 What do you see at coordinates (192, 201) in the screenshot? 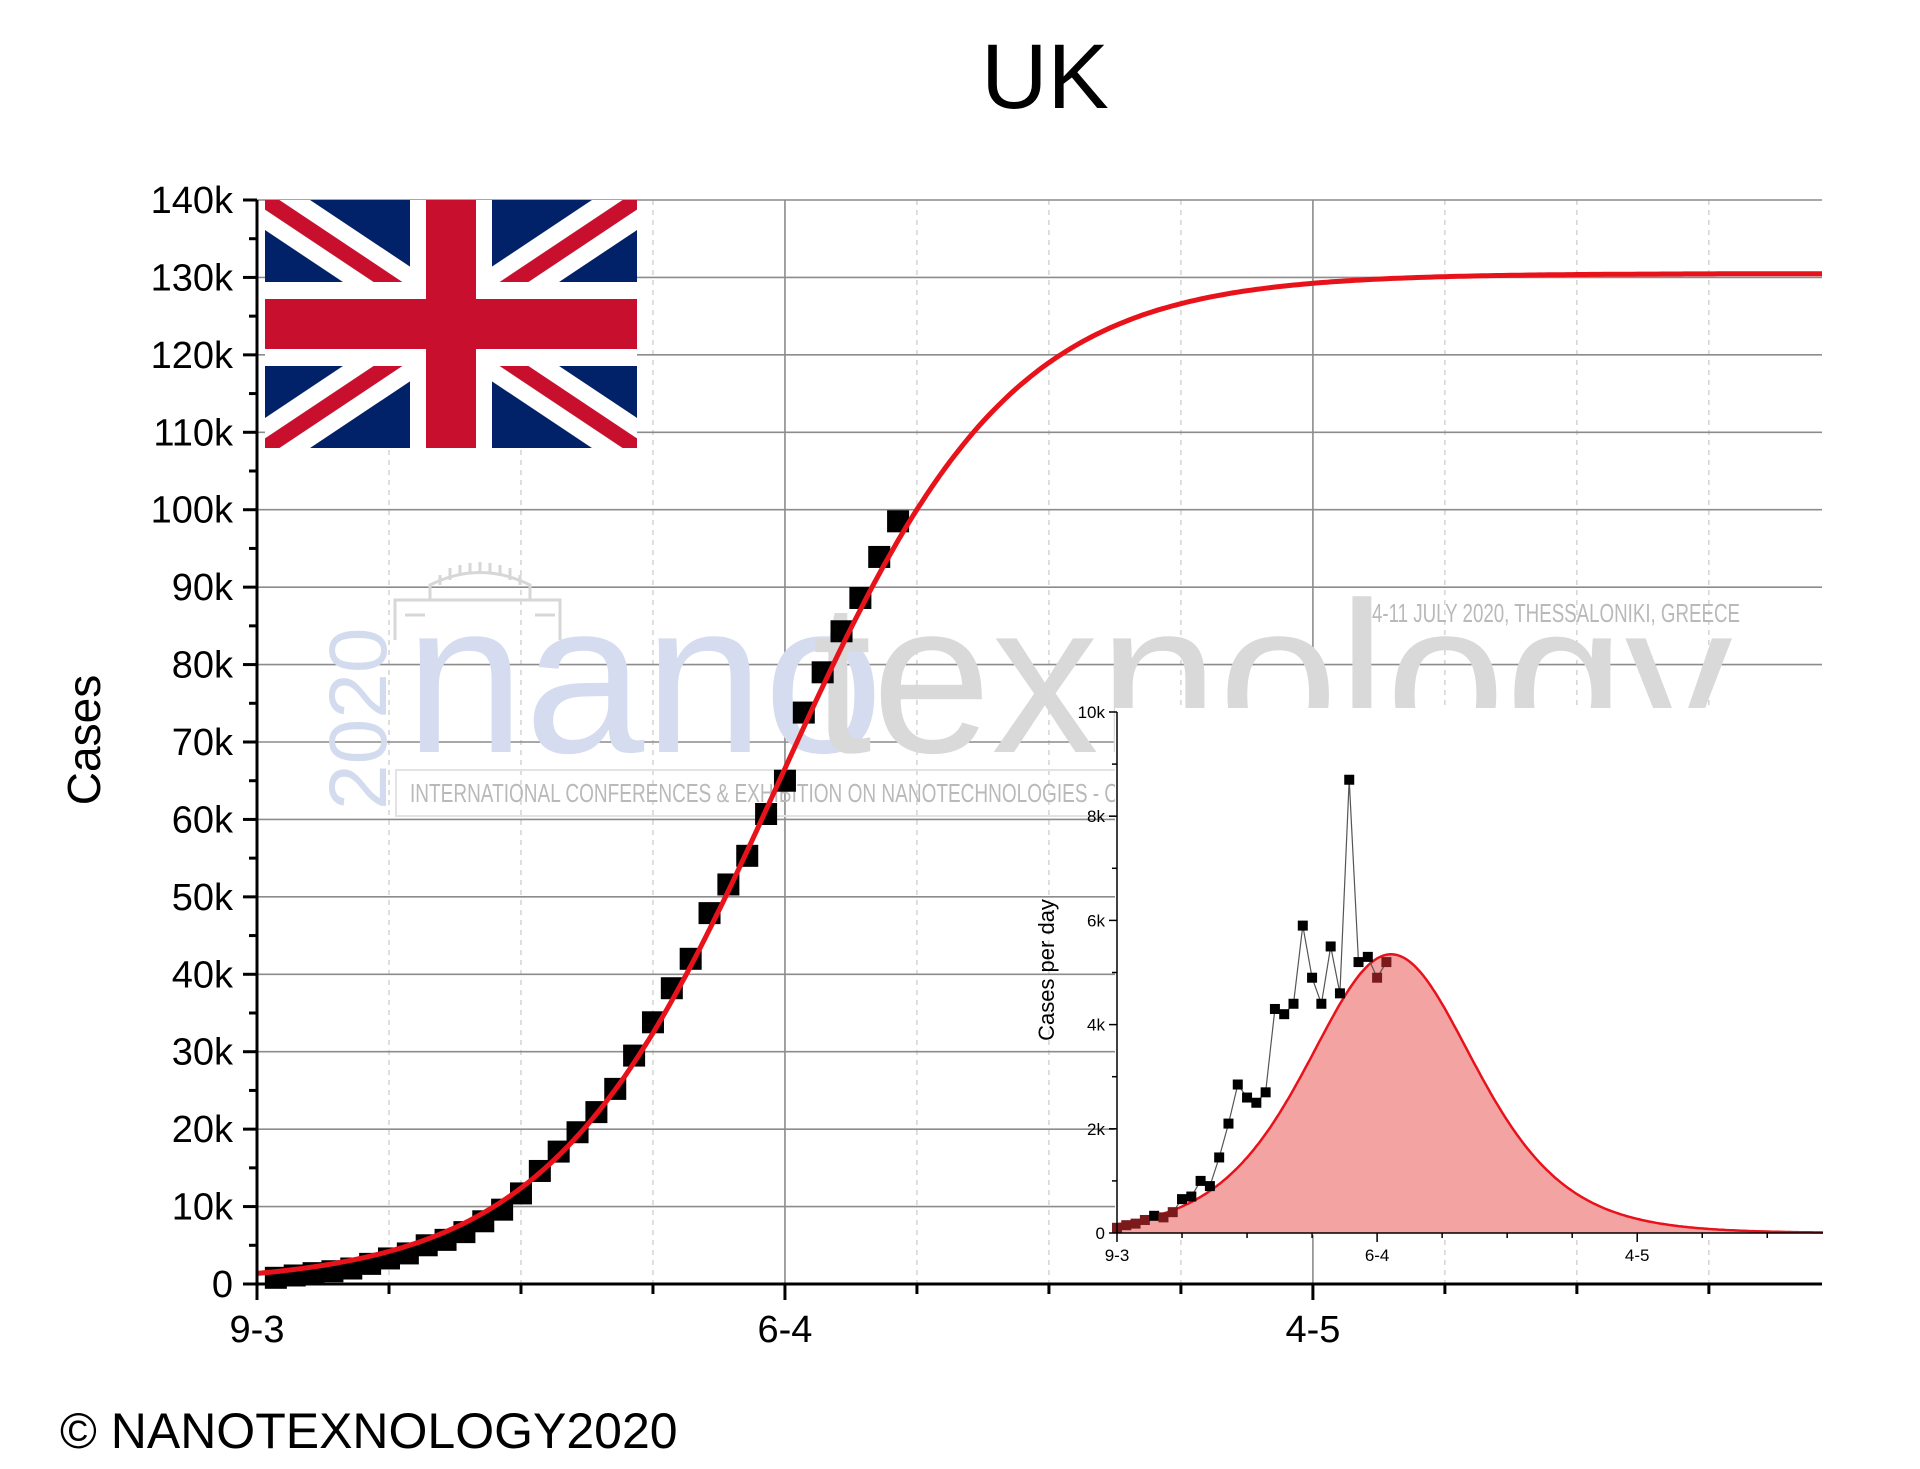
I see `y-tick-label: 140k` at bounding box center [192, 201].